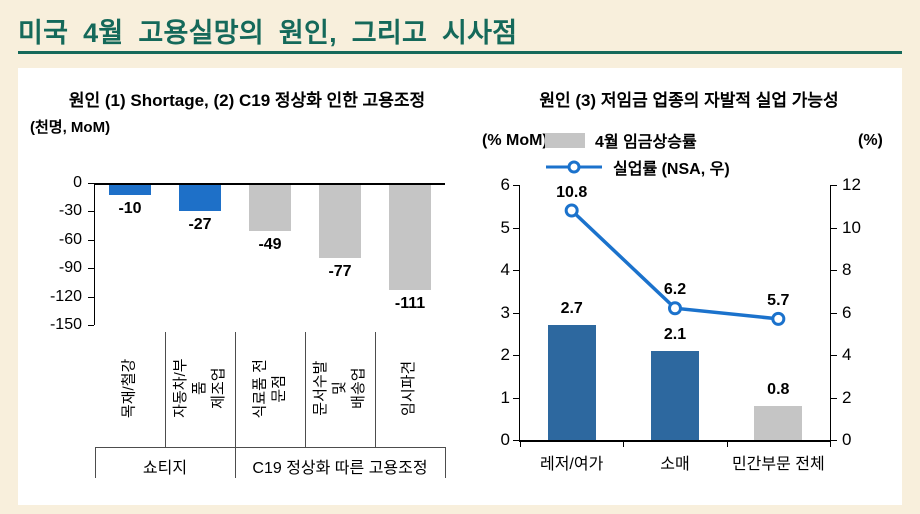  Describe the element at coordinates (70, 127) in the screenshot. I see `chart1-unit-label: (천명, MoM)` at that location.